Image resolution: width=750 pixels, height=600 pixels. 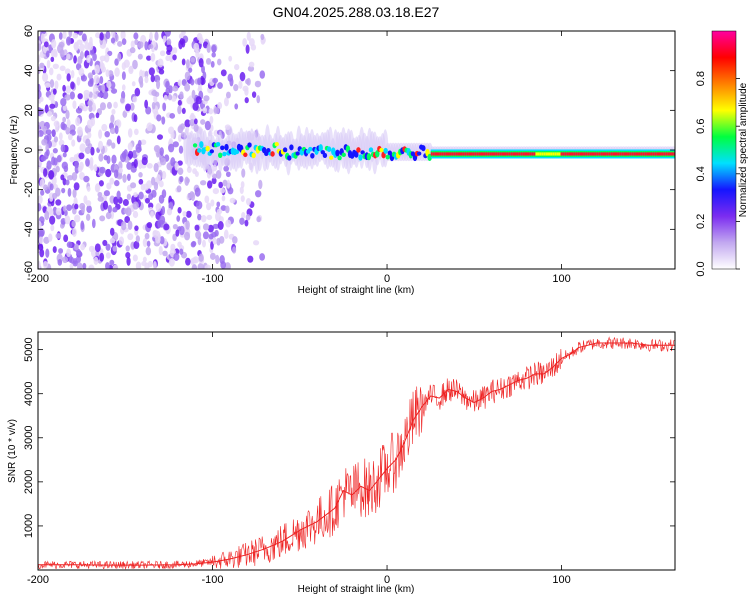 What do you see at coordinates (12, 451) in the screenshot?
I see `snr-y-label: SNR (10 * v/v)` at bounding box center [12, 451].